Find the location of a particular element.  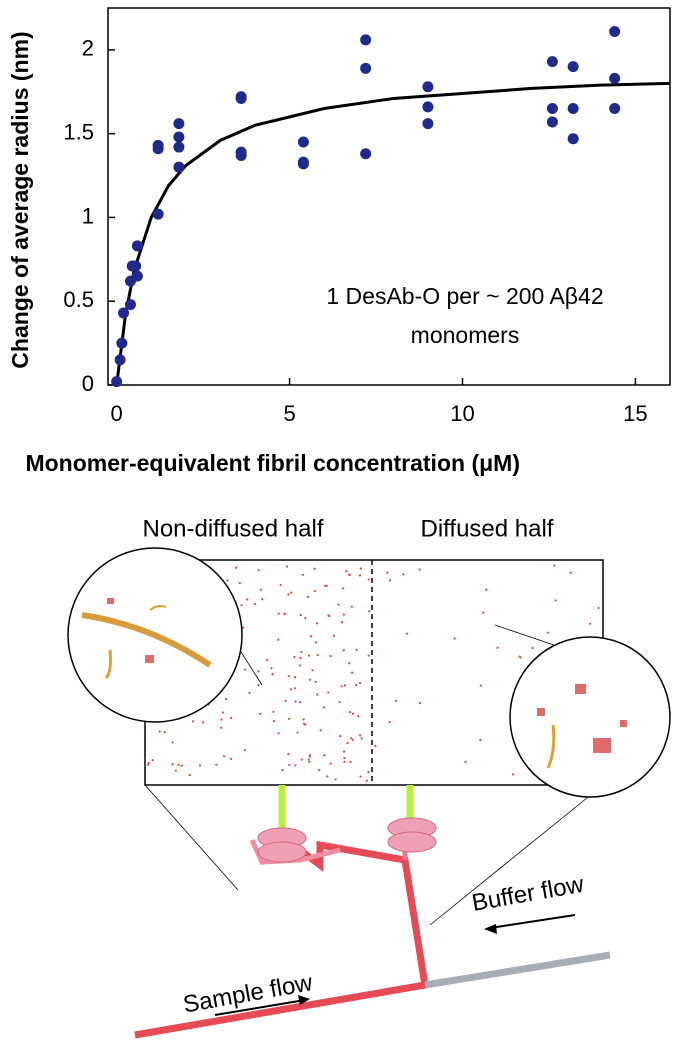

arrow-head is located at coordinates (490, 929).